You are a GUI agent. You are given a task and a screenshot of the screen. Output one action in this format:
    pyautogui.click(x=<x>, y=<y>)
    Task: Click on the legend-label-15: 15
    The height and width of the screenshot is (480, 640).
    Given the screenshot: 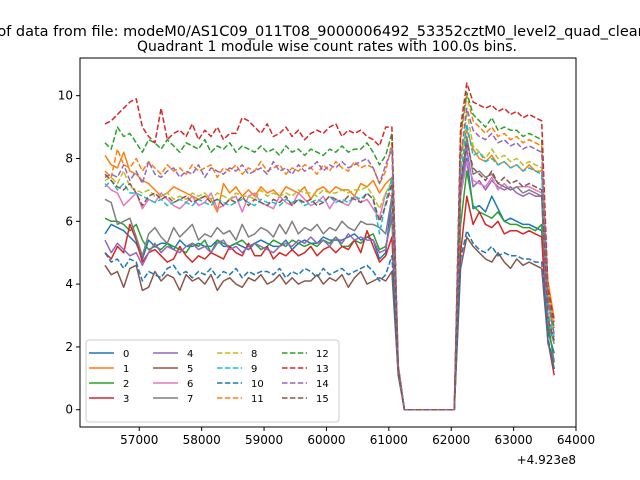 What is the action you would take?
    pyautogui.click(x=322, y=399)
    